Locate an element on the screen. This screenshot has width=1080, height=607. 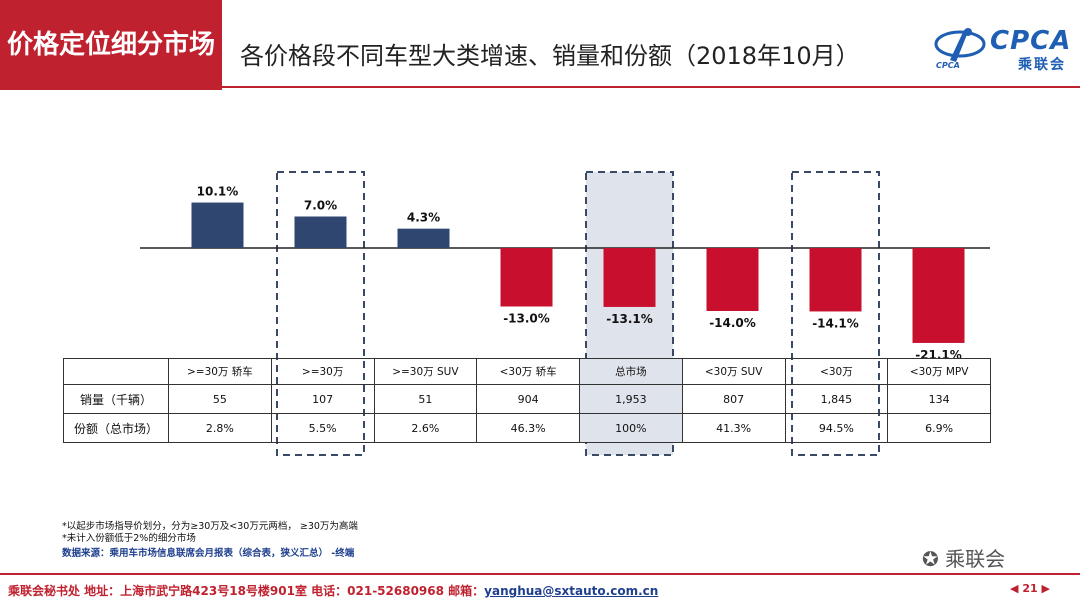
page-title: 各价格段不同车型大类增速、销量和份额（2018年10月） is located at coordinates (550, 56).